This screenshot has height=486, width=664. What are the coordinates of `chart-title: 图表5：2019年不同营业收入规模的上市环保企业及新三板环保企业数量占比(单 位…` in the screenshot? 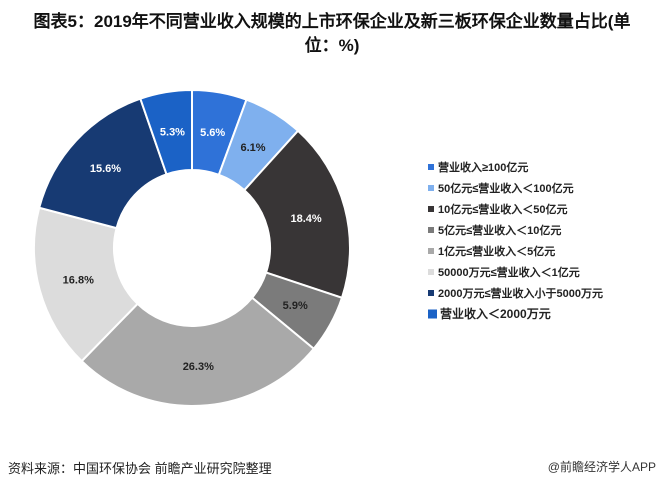 It's located at (332, 34).